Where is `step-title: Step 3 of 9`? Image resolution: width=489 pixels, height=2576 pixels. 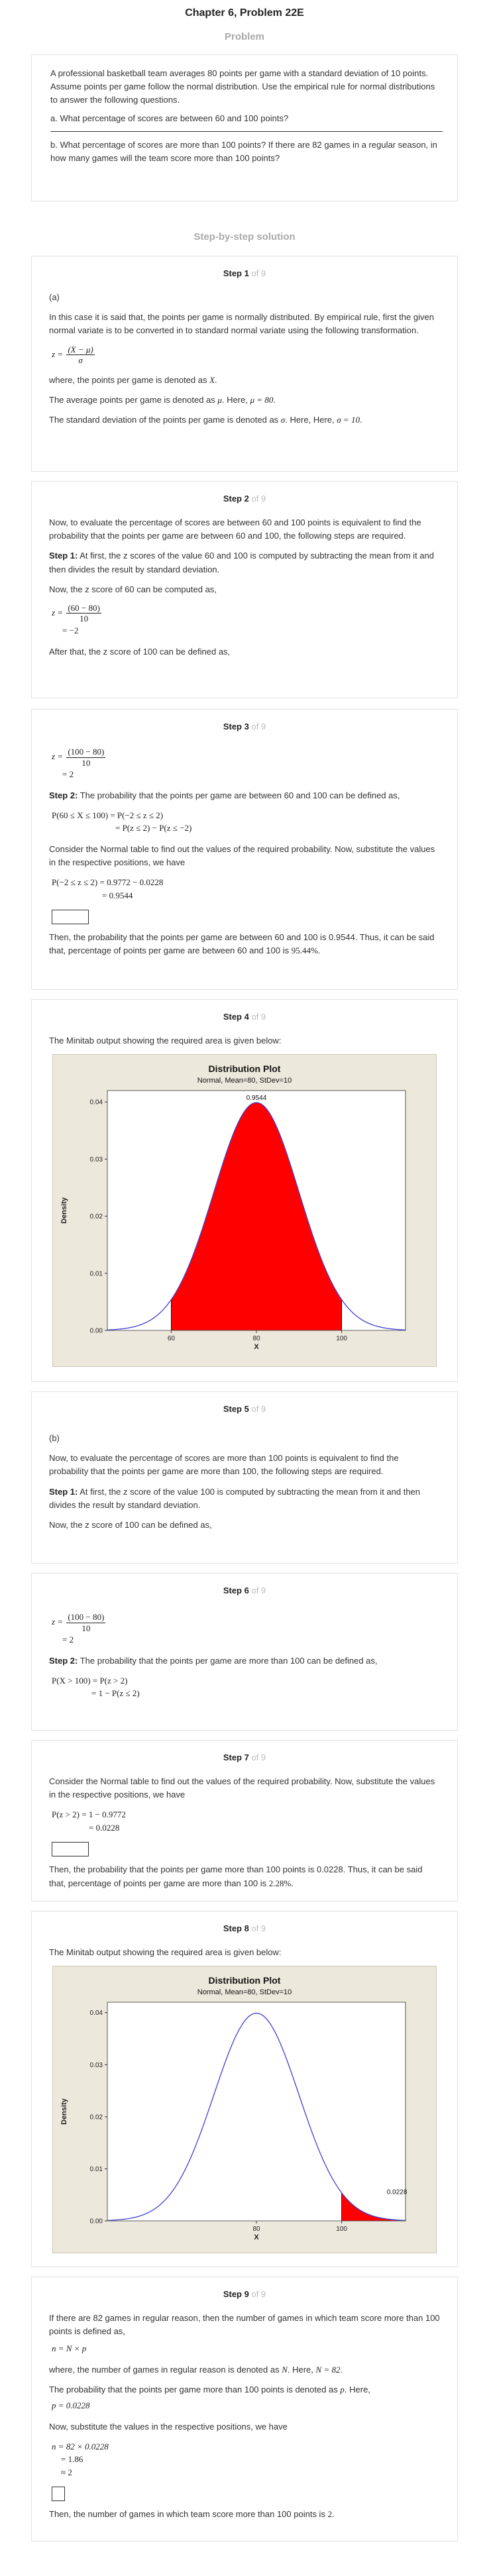
step-title: Step 3 of 9 is located at coordinates (244, 726).